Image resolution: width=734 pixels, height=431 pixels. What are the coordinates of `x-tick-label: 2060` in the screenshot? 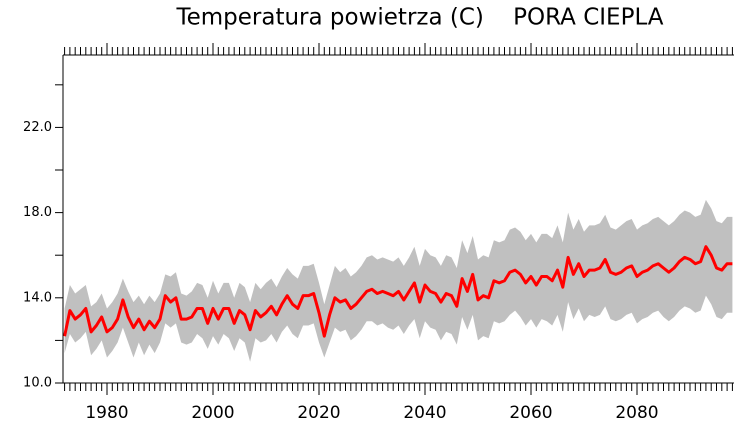 It's located at (530, 413).